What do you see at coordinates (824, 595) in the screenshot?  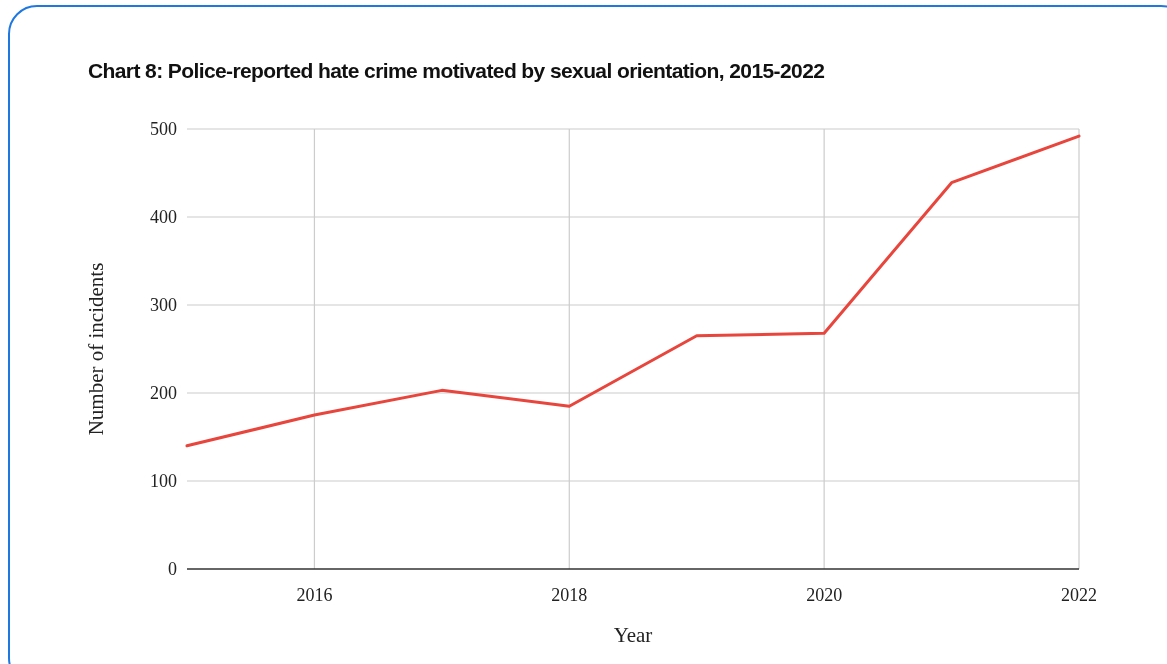 I see `x-tick-label: 2020` at bounding box center [824, 595].